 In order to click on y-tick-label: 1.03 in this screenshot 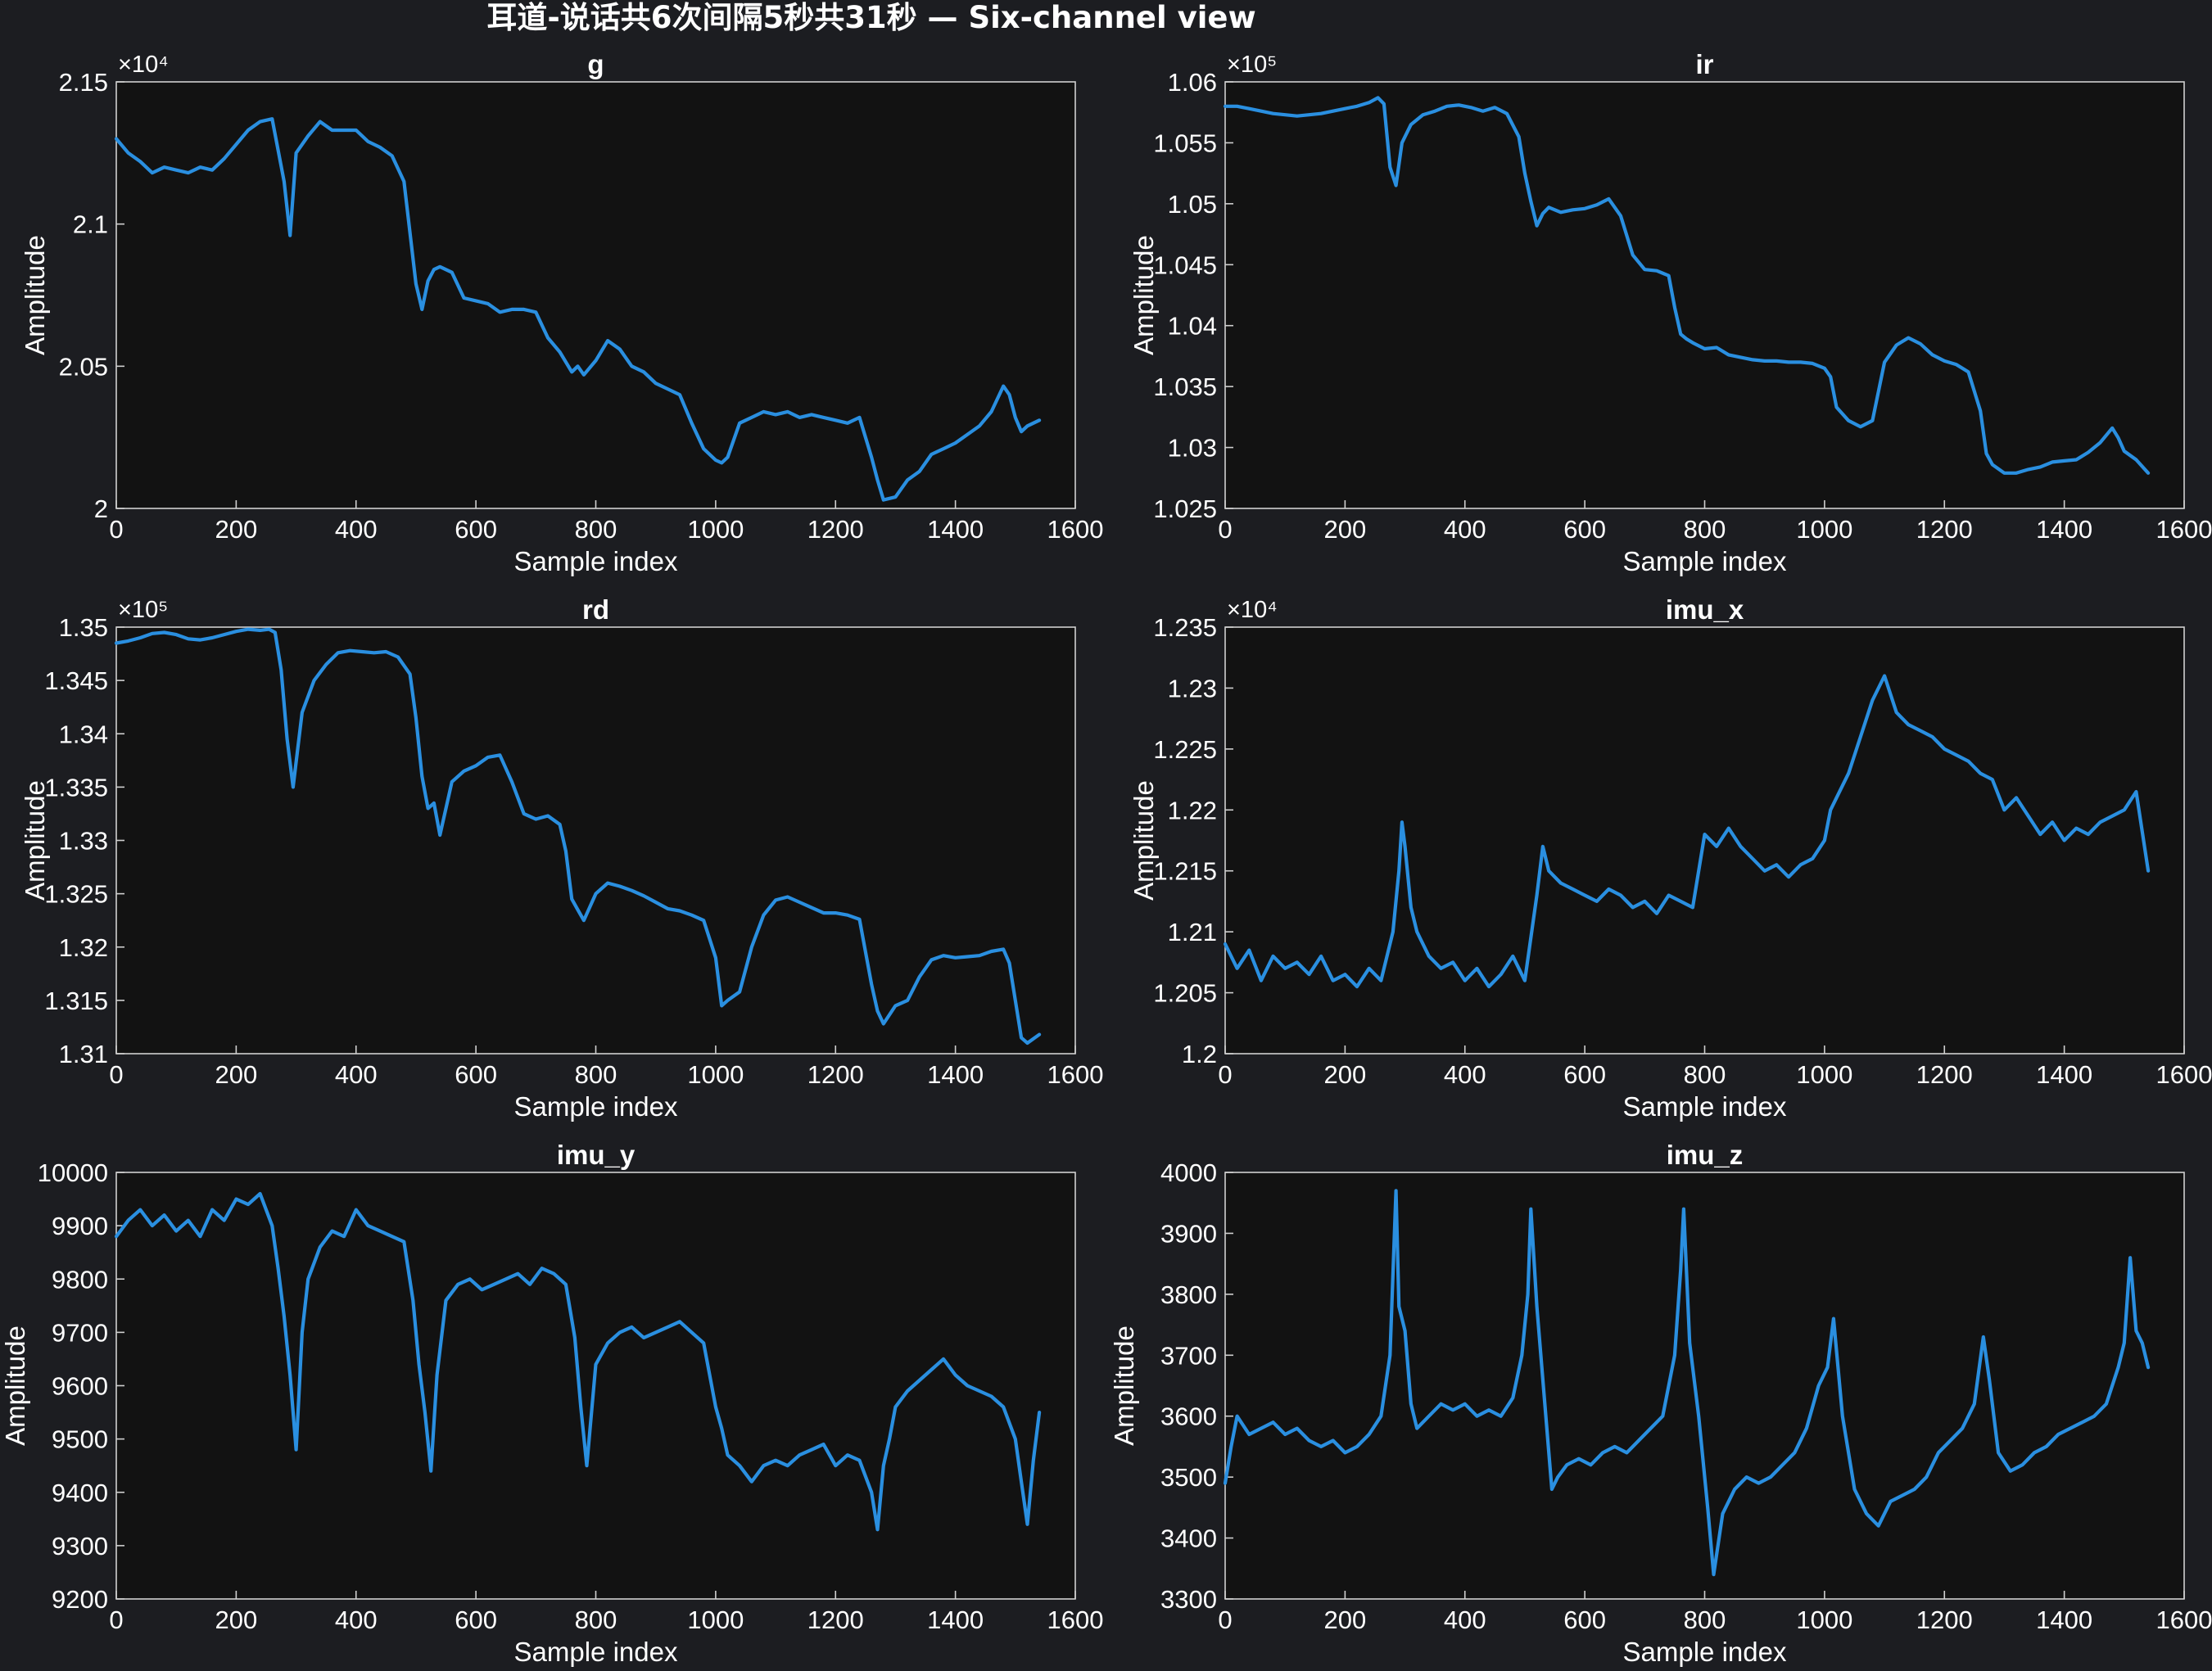, I will do `click(1192, 448)`.